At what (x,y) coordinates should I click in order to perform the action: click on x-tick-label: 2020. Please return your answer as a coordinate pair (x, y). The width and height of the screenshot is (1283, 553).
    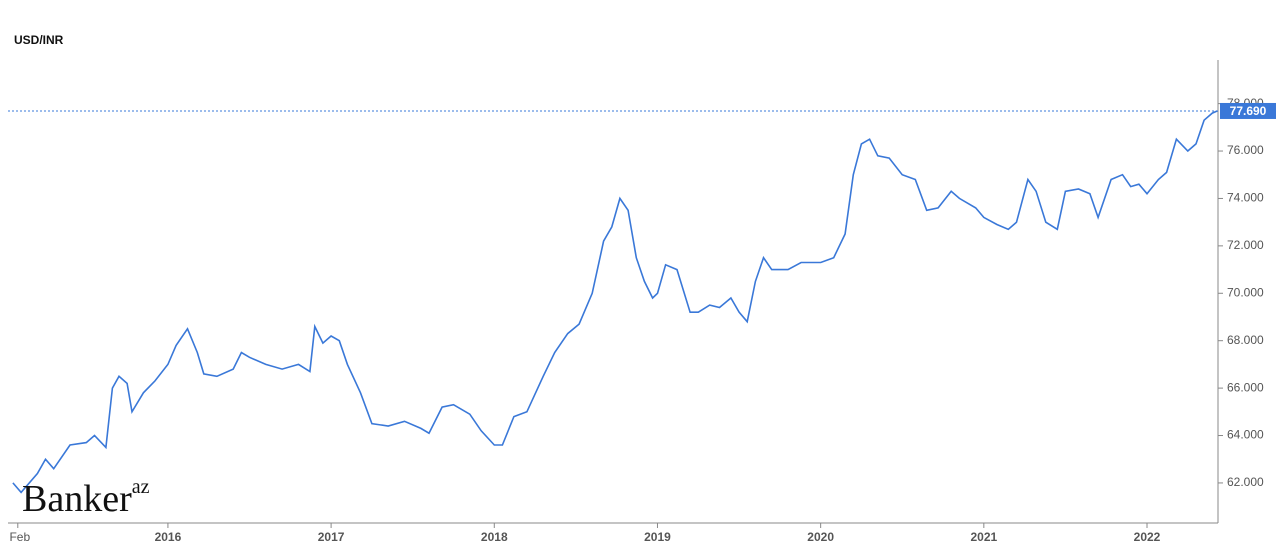
    Looking at the image, I should click on (820, 537).